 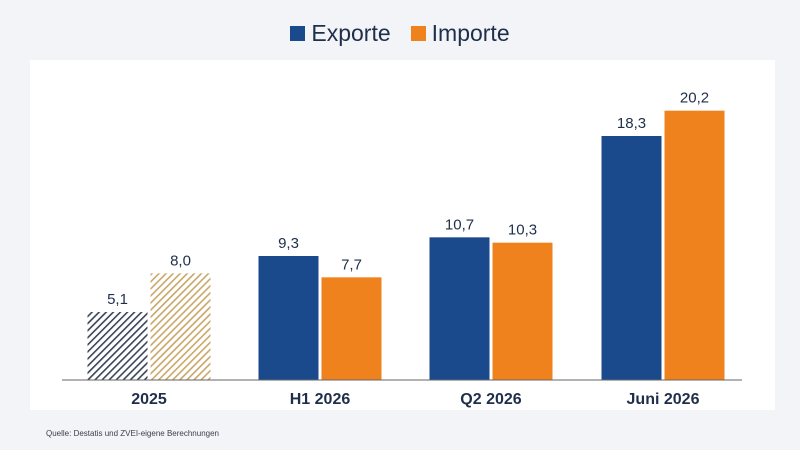 What do you see at coordinates (663, 399) in the screenshot?
I see `category-label-3: Juni 2026` at bounding box center [663, 399].